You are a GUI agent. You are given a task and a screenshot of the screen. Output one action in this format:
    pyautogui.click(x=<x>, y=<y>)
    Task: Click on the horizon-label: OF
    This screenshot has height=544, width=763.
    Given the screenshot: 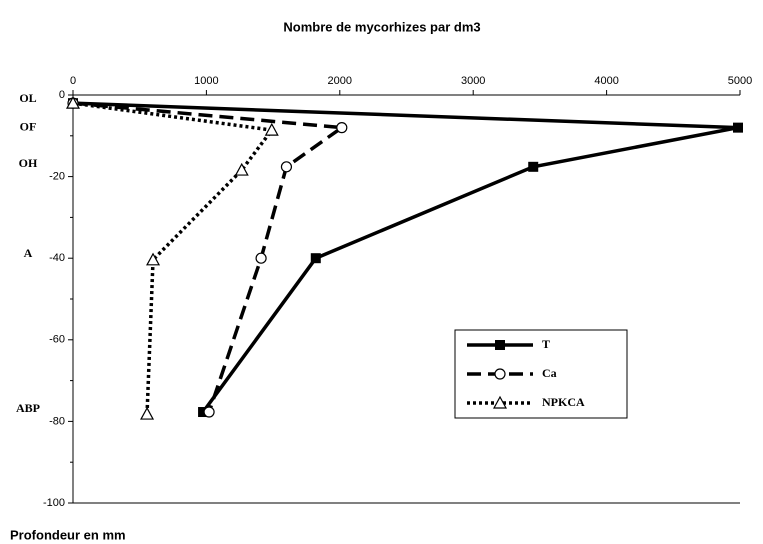 What is the action you would take?
    pyautogui.click(x=28, y=126)
    